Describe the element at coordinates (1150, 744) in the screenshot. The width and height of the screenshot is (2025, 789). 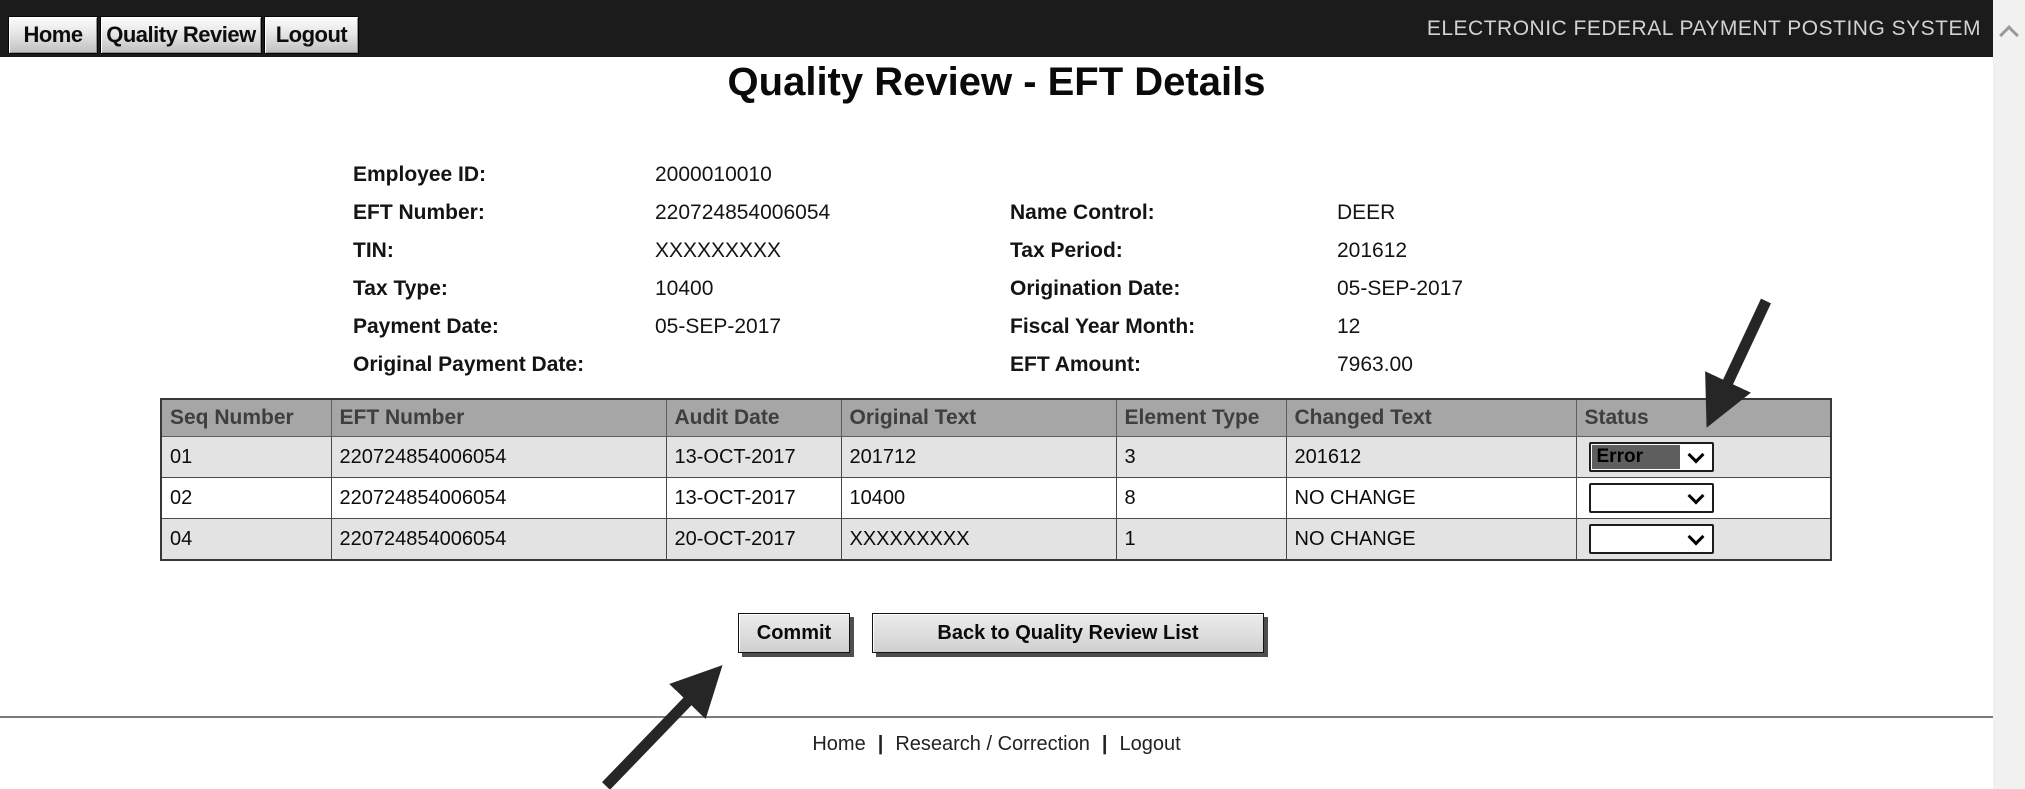
I see `footer-link-logout: Logout` at that location.